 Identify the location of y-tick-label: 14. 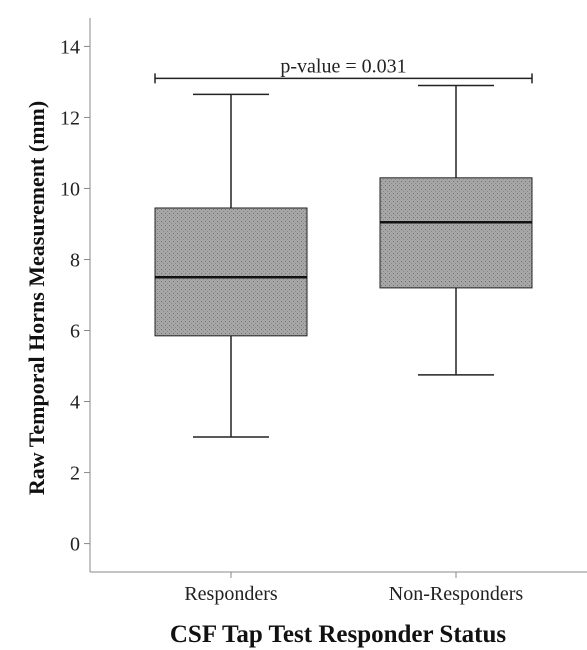
(70, 47).